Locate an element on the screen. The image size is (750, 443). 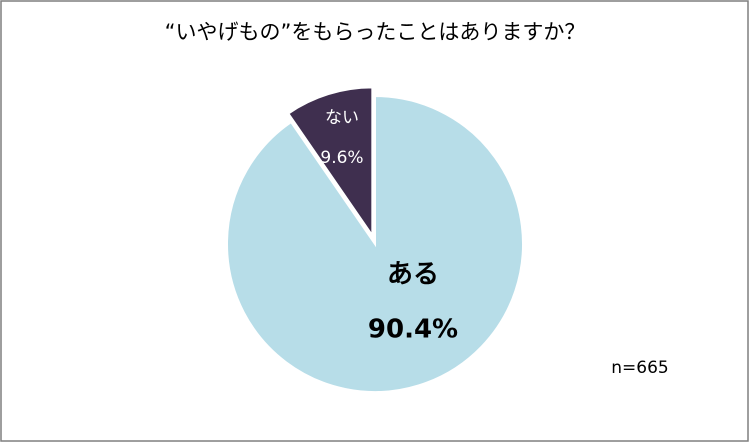
pie-slice is located at coordinates (330, 162).